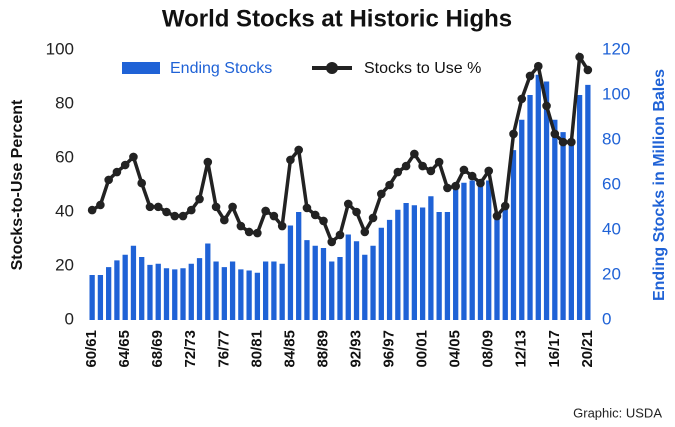  Describe the element at coordinates (157, 349) in the screenshot. I see `x-tick-label: 68/69` at that location.